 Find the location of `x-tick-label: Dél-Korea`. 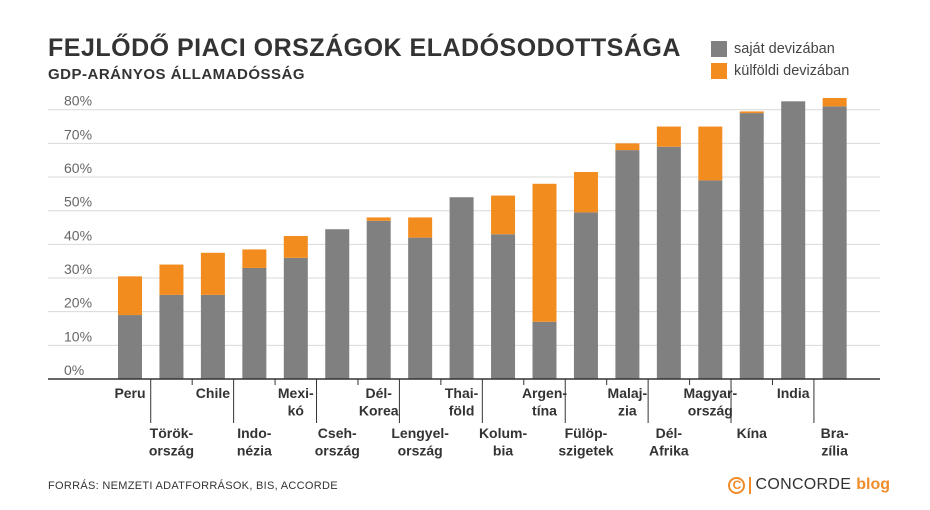

x-tick-label: Dél-Korea is located at coordinates (379, 402).